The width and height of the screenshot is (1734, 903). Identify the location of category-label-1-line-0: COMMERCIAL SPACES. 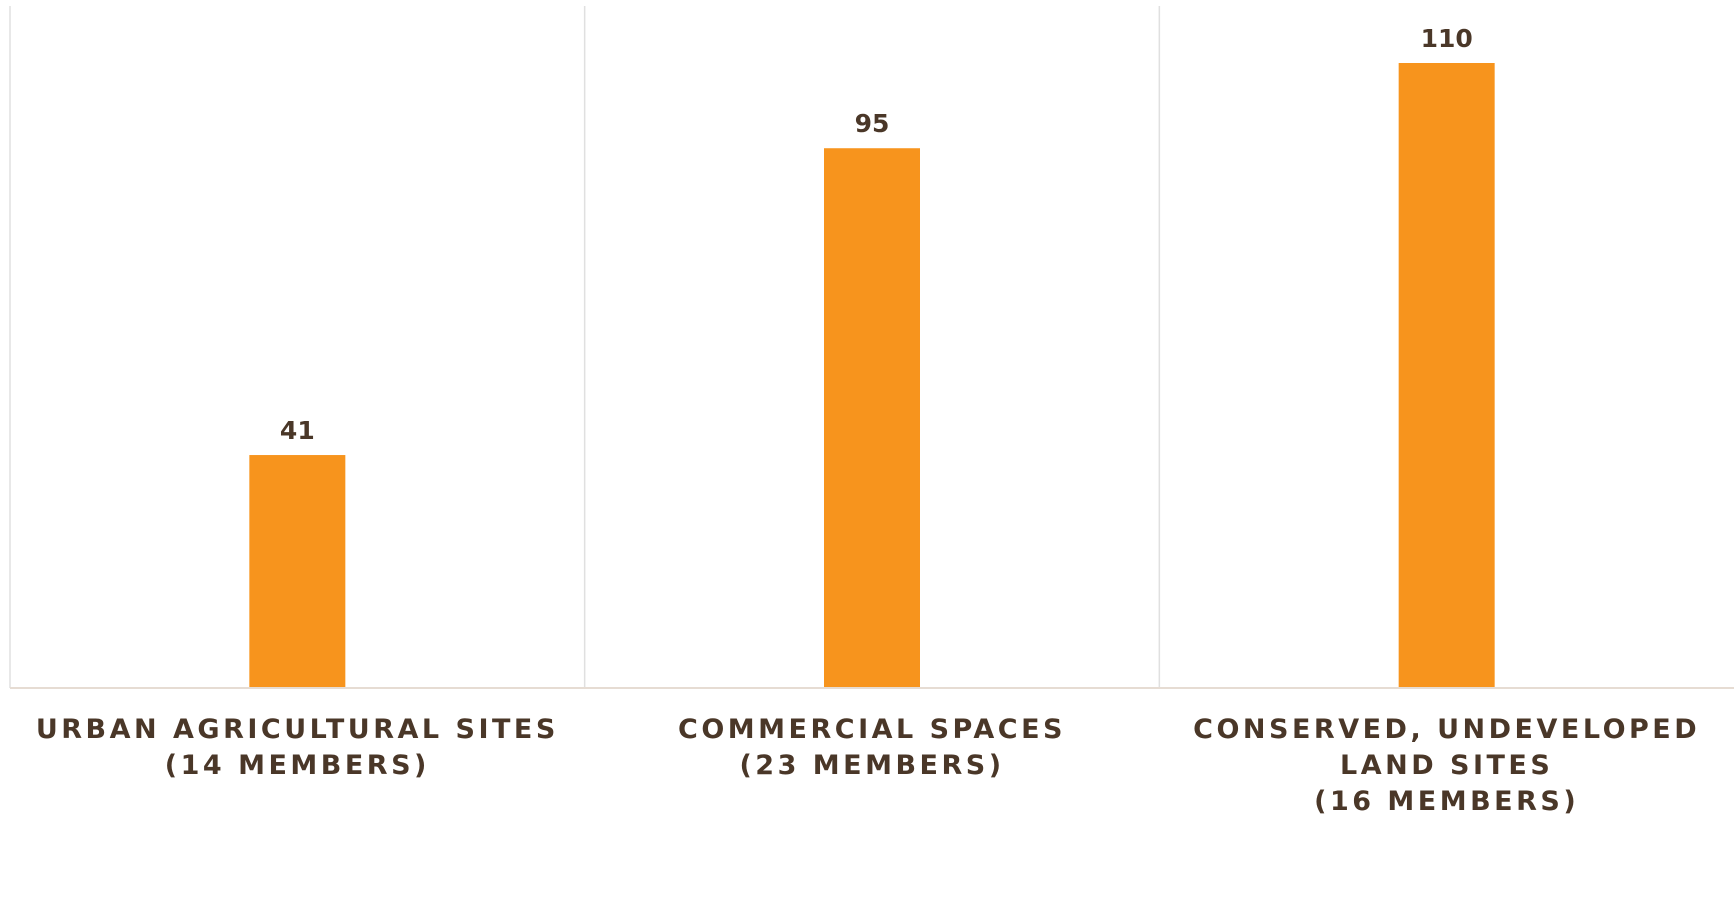
(872, 729).